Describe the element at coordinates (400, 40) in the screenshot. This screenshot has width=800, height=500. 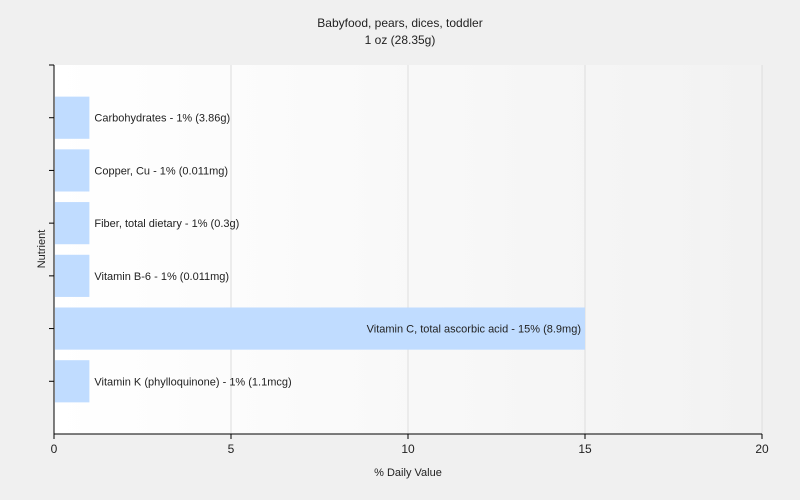
I see `chart-subtitle: 1 oz (28.35g)` at that location.